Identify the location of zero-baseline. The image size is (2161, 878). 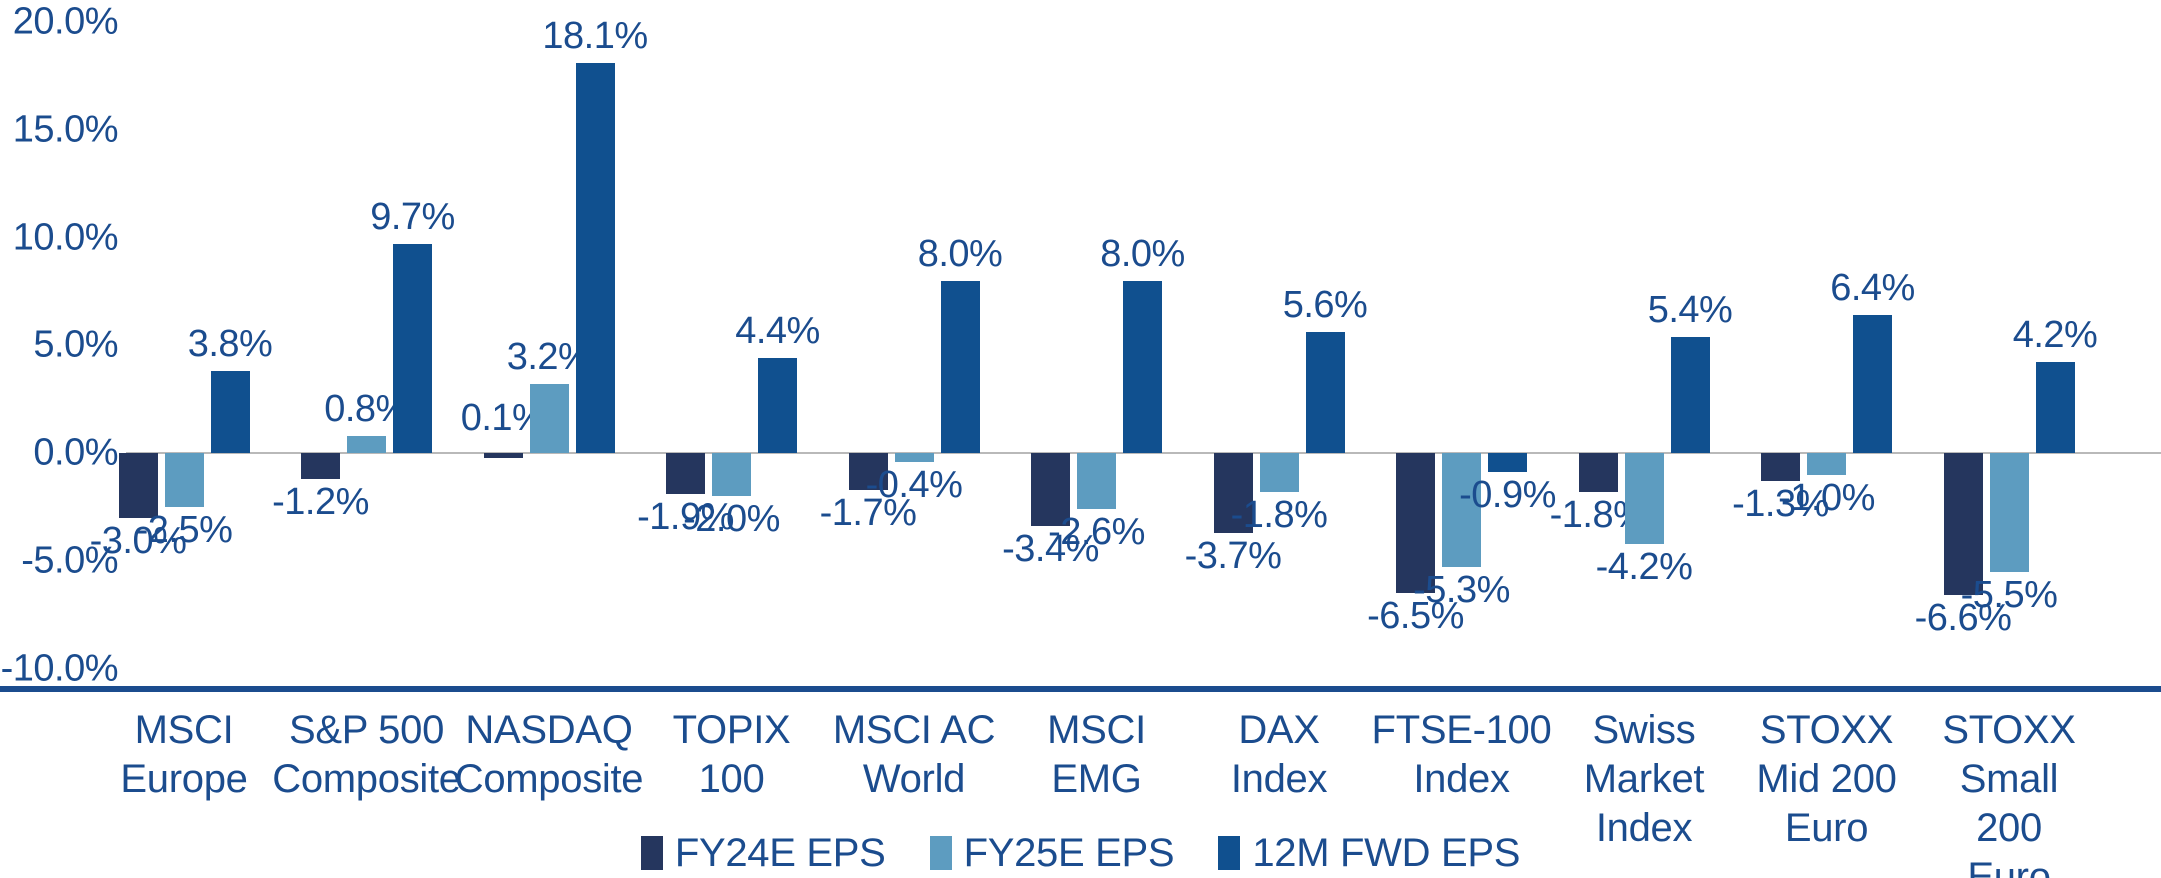
(1143, 453).